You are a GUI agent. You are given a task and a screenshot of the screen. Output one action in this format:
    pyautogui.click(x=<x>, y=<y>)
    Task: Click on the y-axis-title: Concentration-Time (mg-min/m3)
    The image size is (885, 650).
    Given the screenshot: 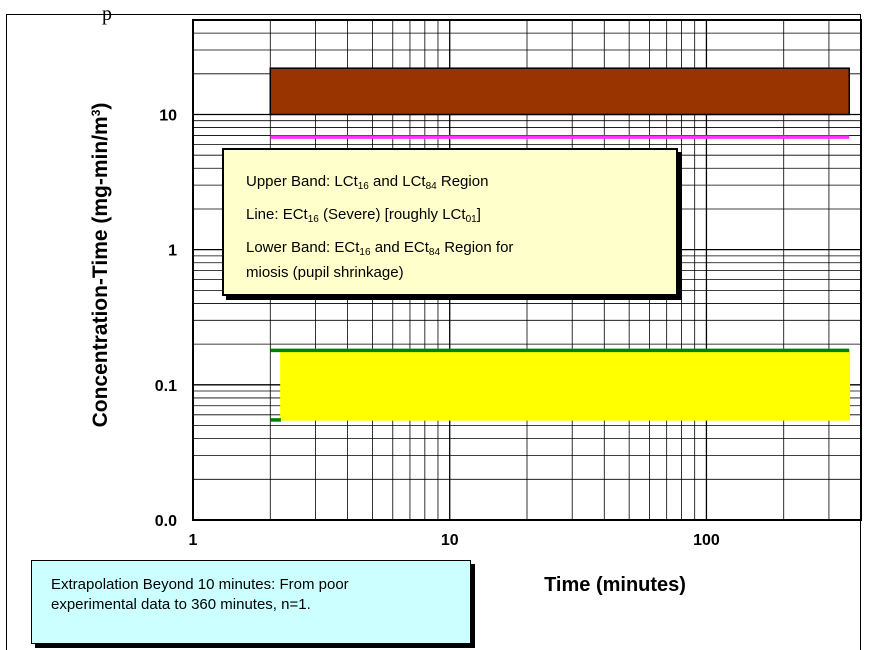 What is the action you would take?
    pyautogui.click(x=100, y=265)
    